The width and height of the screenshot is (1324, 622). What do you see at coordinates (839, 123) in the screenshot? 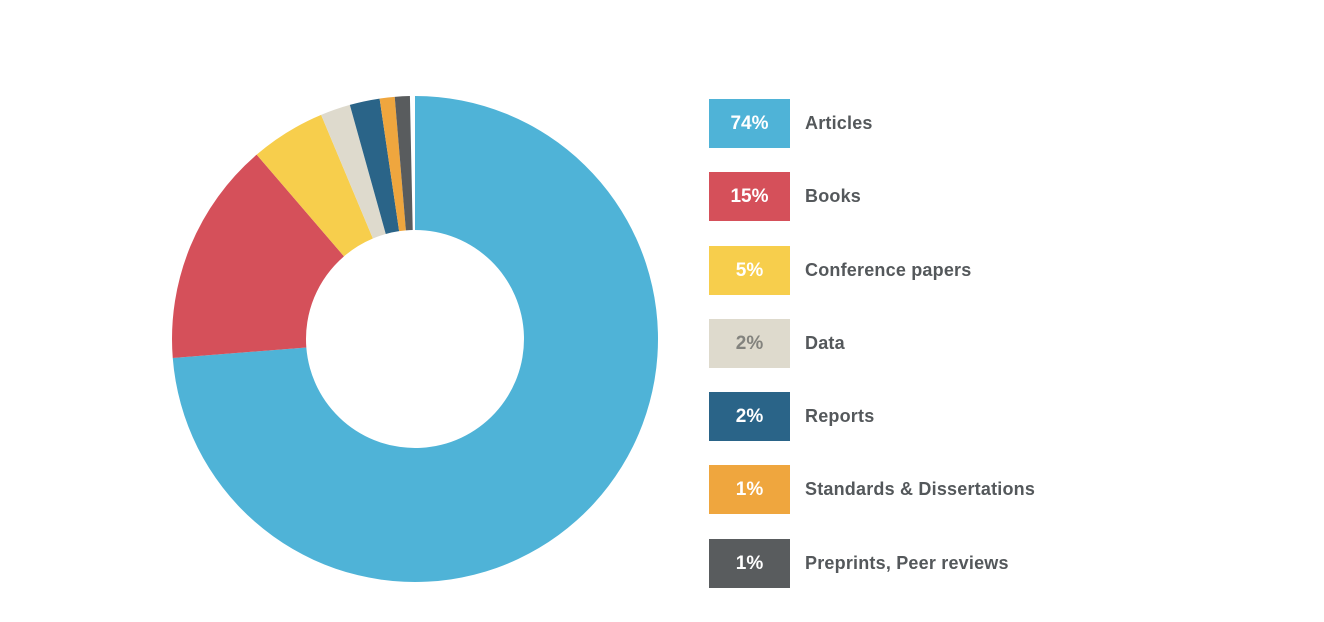
I see `legend-label-articles: Articles` at bounding box center [839, 123].